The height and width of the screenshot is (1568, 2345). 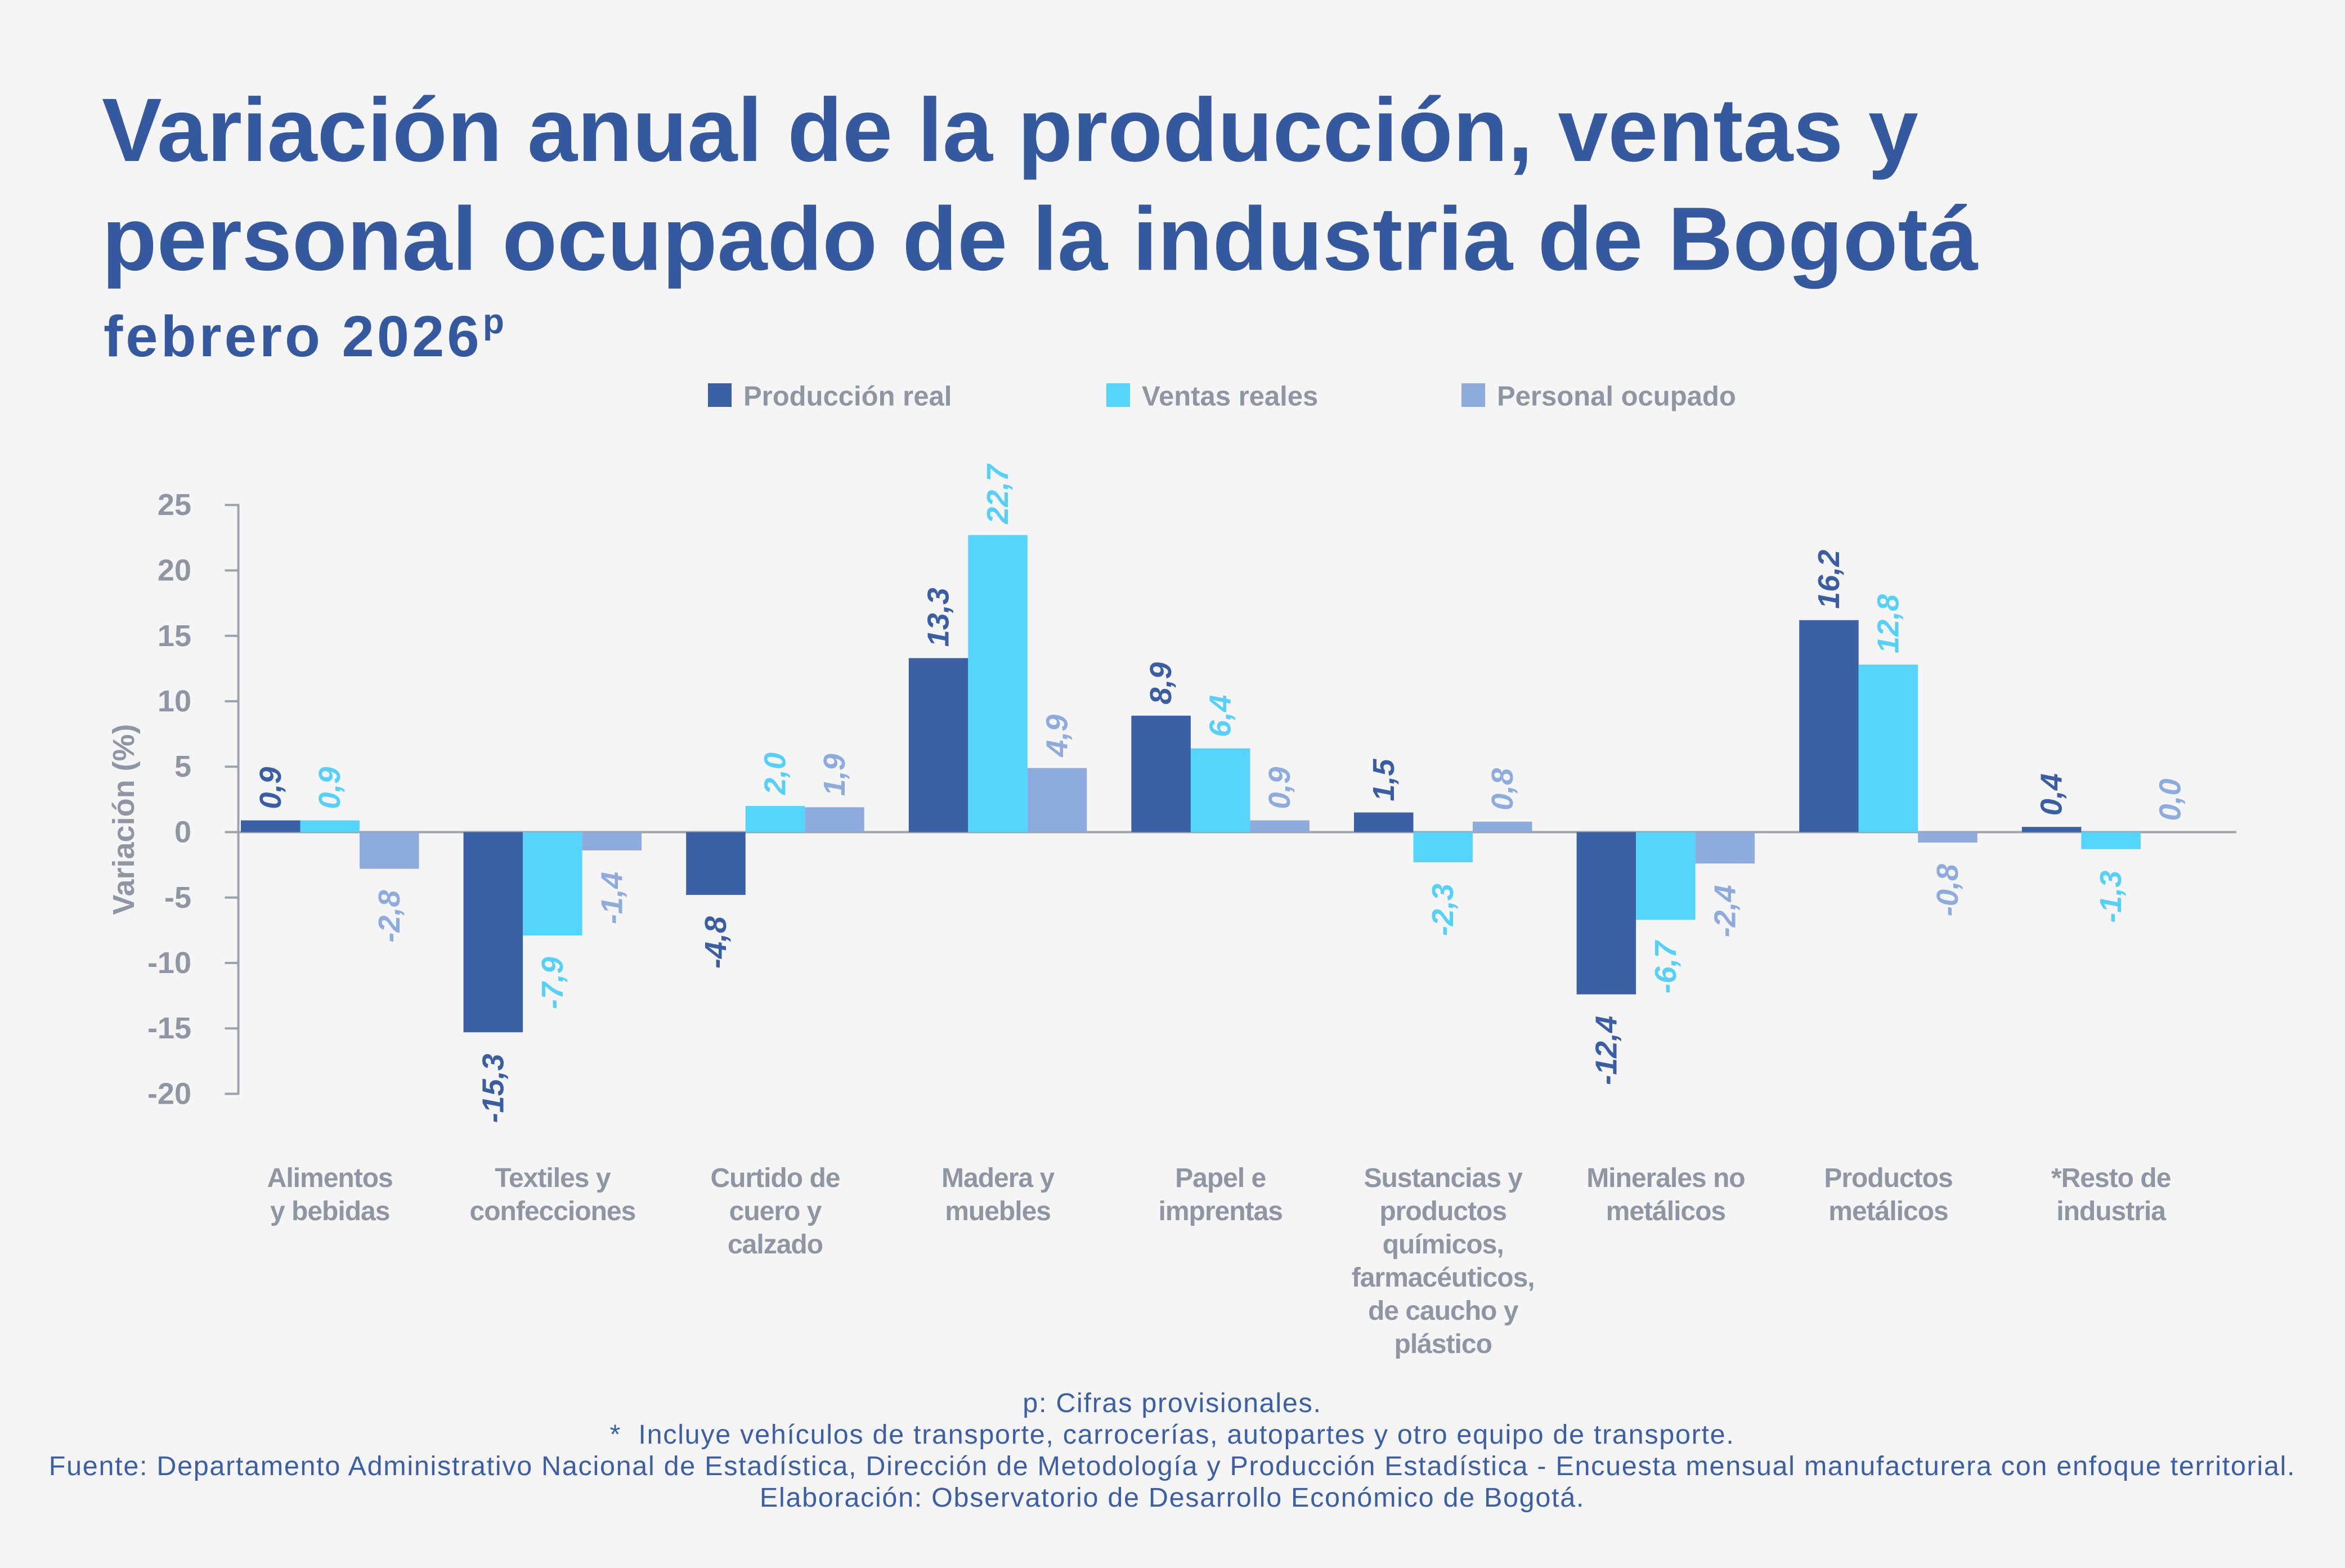 What do you see at coordinates (939, 617) in the screenshot?
I see `svg-text: 13,3` at bounding box center [939, 617].